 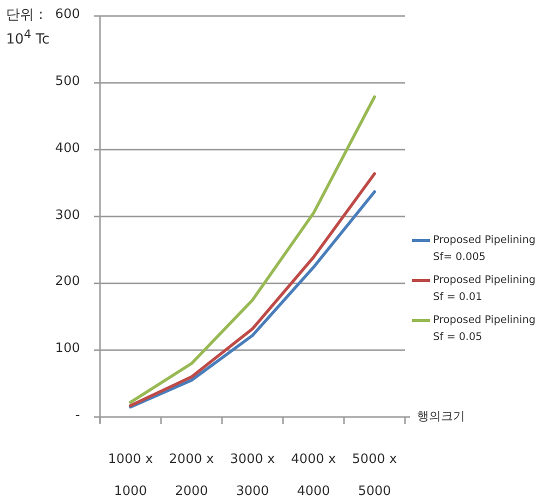 I want to click on legend-label: Proposed Pipelining Sf = 0.05, so click(x=485, y=329).